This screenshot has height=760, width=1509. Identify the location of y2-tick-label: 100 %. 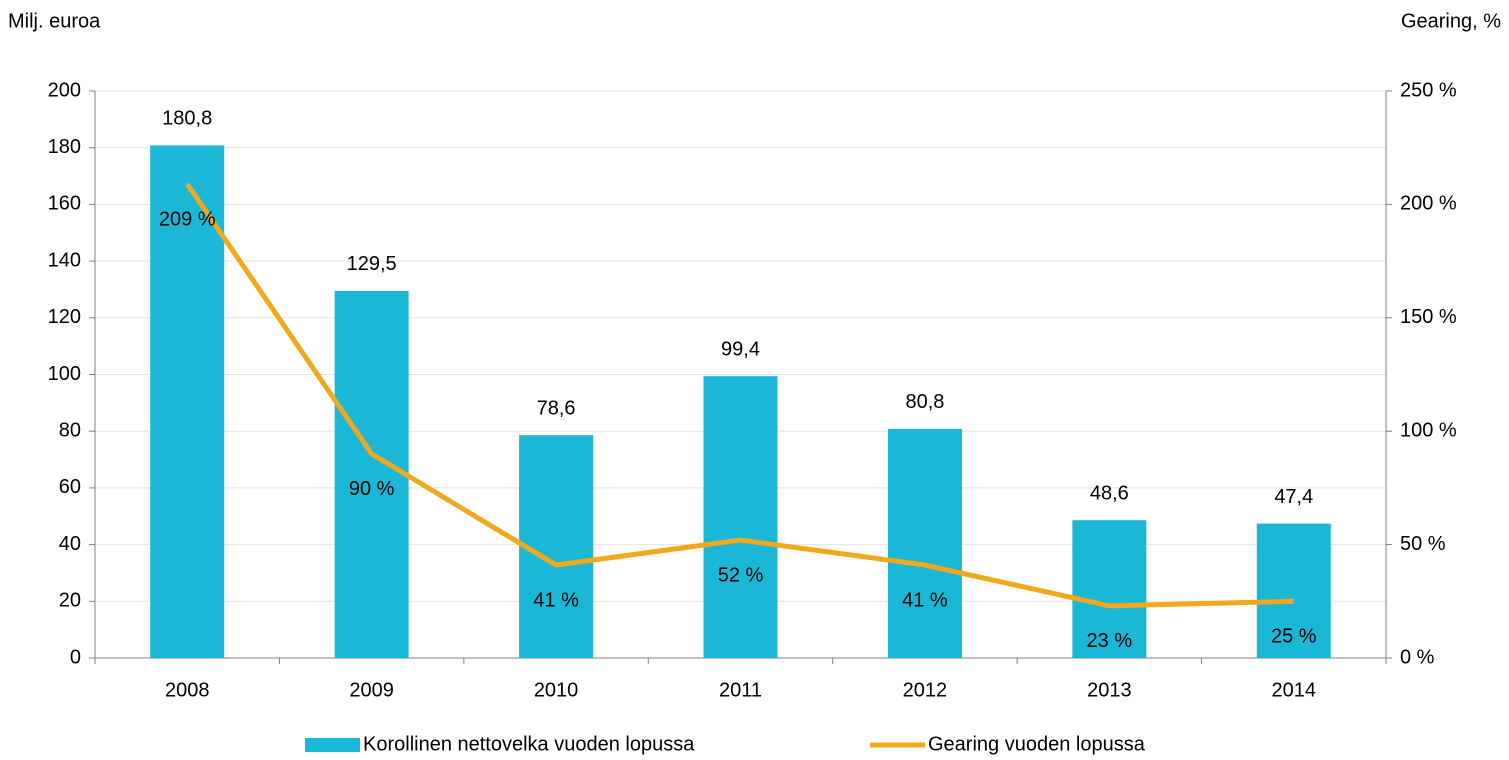
(1428, 430).